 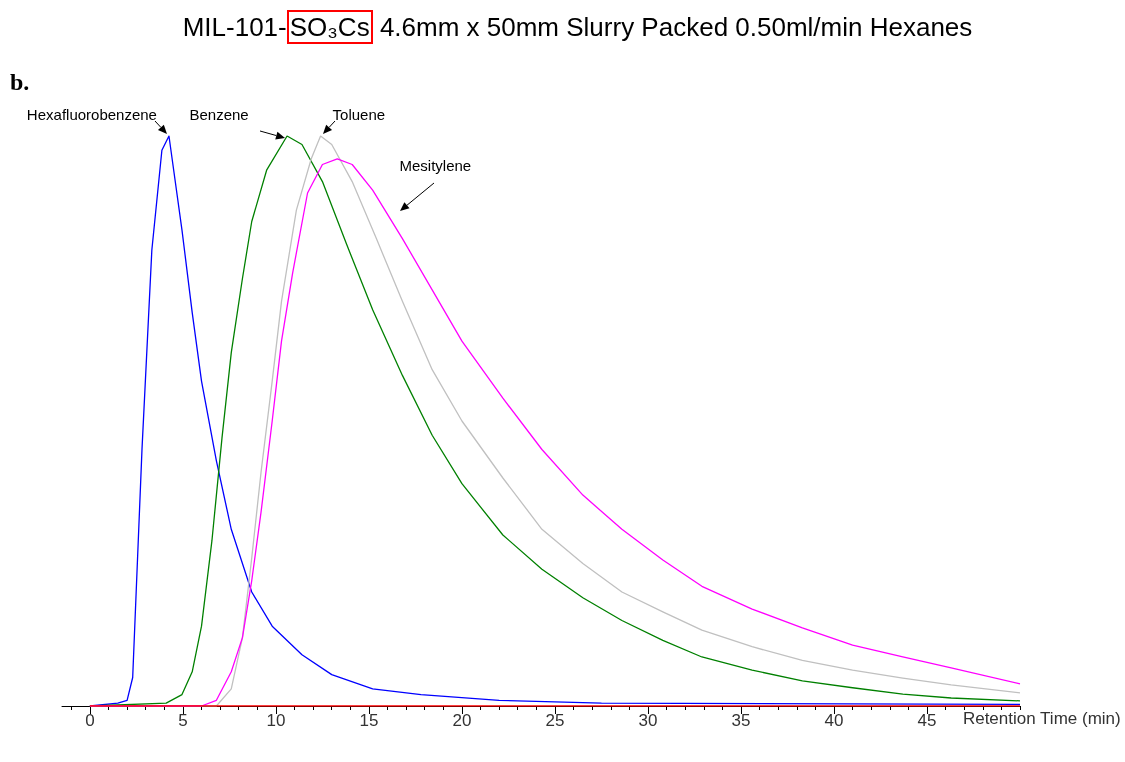 What do you see at coordinates (834, 720) in the screenshot?
I see `x-tick-label: 40` at bounding box center [834, 720].